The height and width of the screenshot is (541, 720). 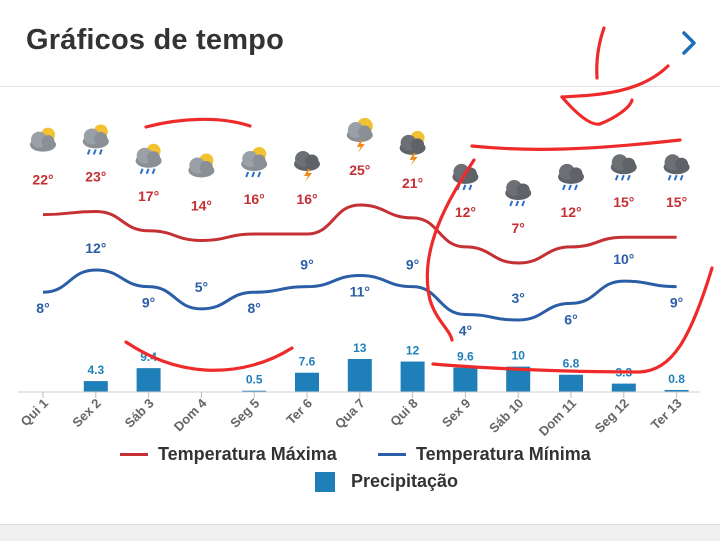 What do you see at coordinates (95, 248) in the screenshot?
I see `min-temp-label: 12°` at bounding box center [95, 248].